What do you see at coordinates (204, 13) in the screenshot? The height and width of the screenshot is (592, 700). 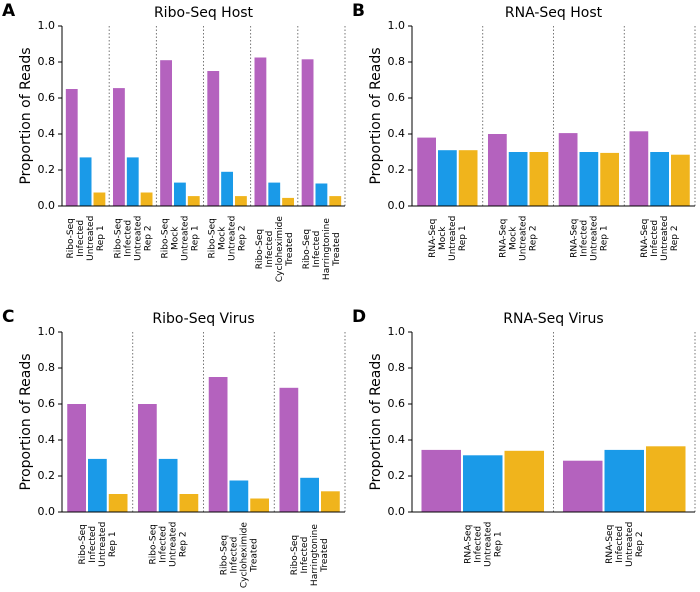 I see `panel-title: Ribo-Seq Host` at bounding box center [204, 13].